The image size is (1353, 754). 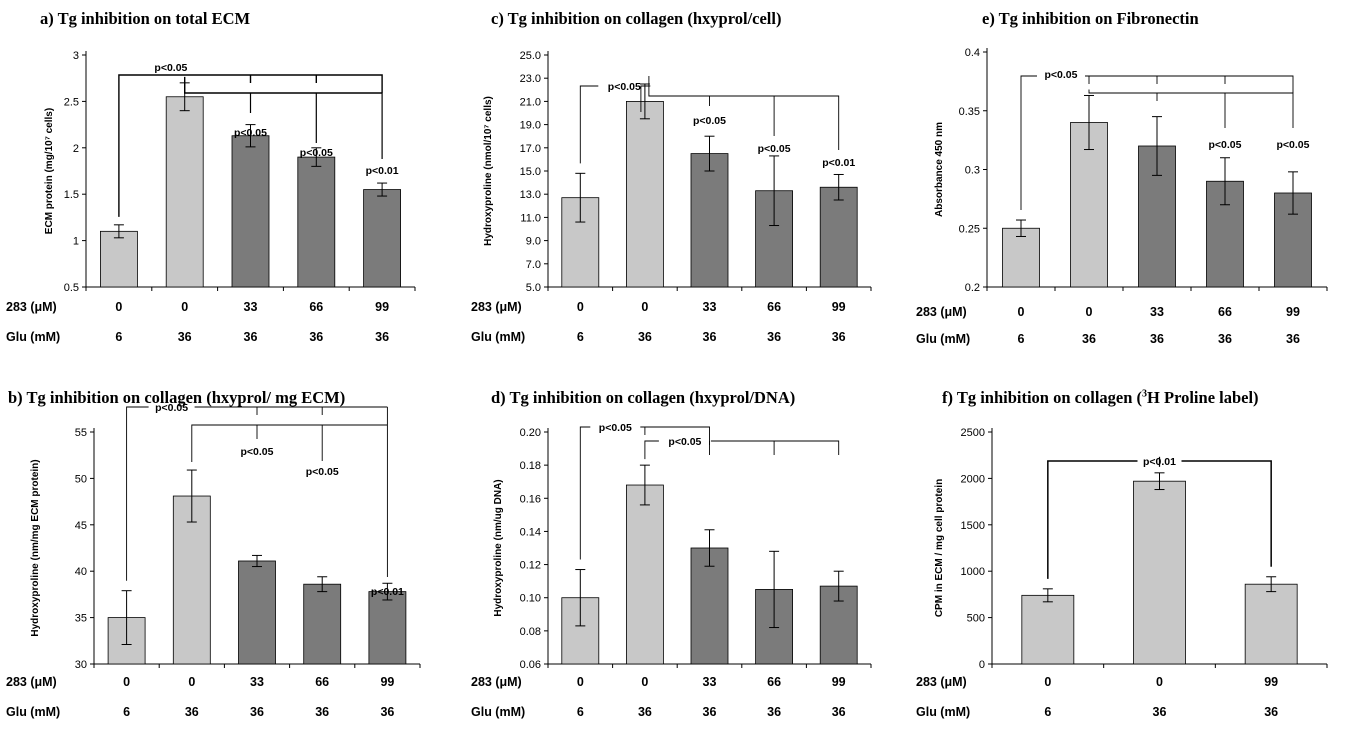 I want to click on y-axis-label-c: Hydroxyproline (nmol/10⁷ cells), so click(x=488, y=171).